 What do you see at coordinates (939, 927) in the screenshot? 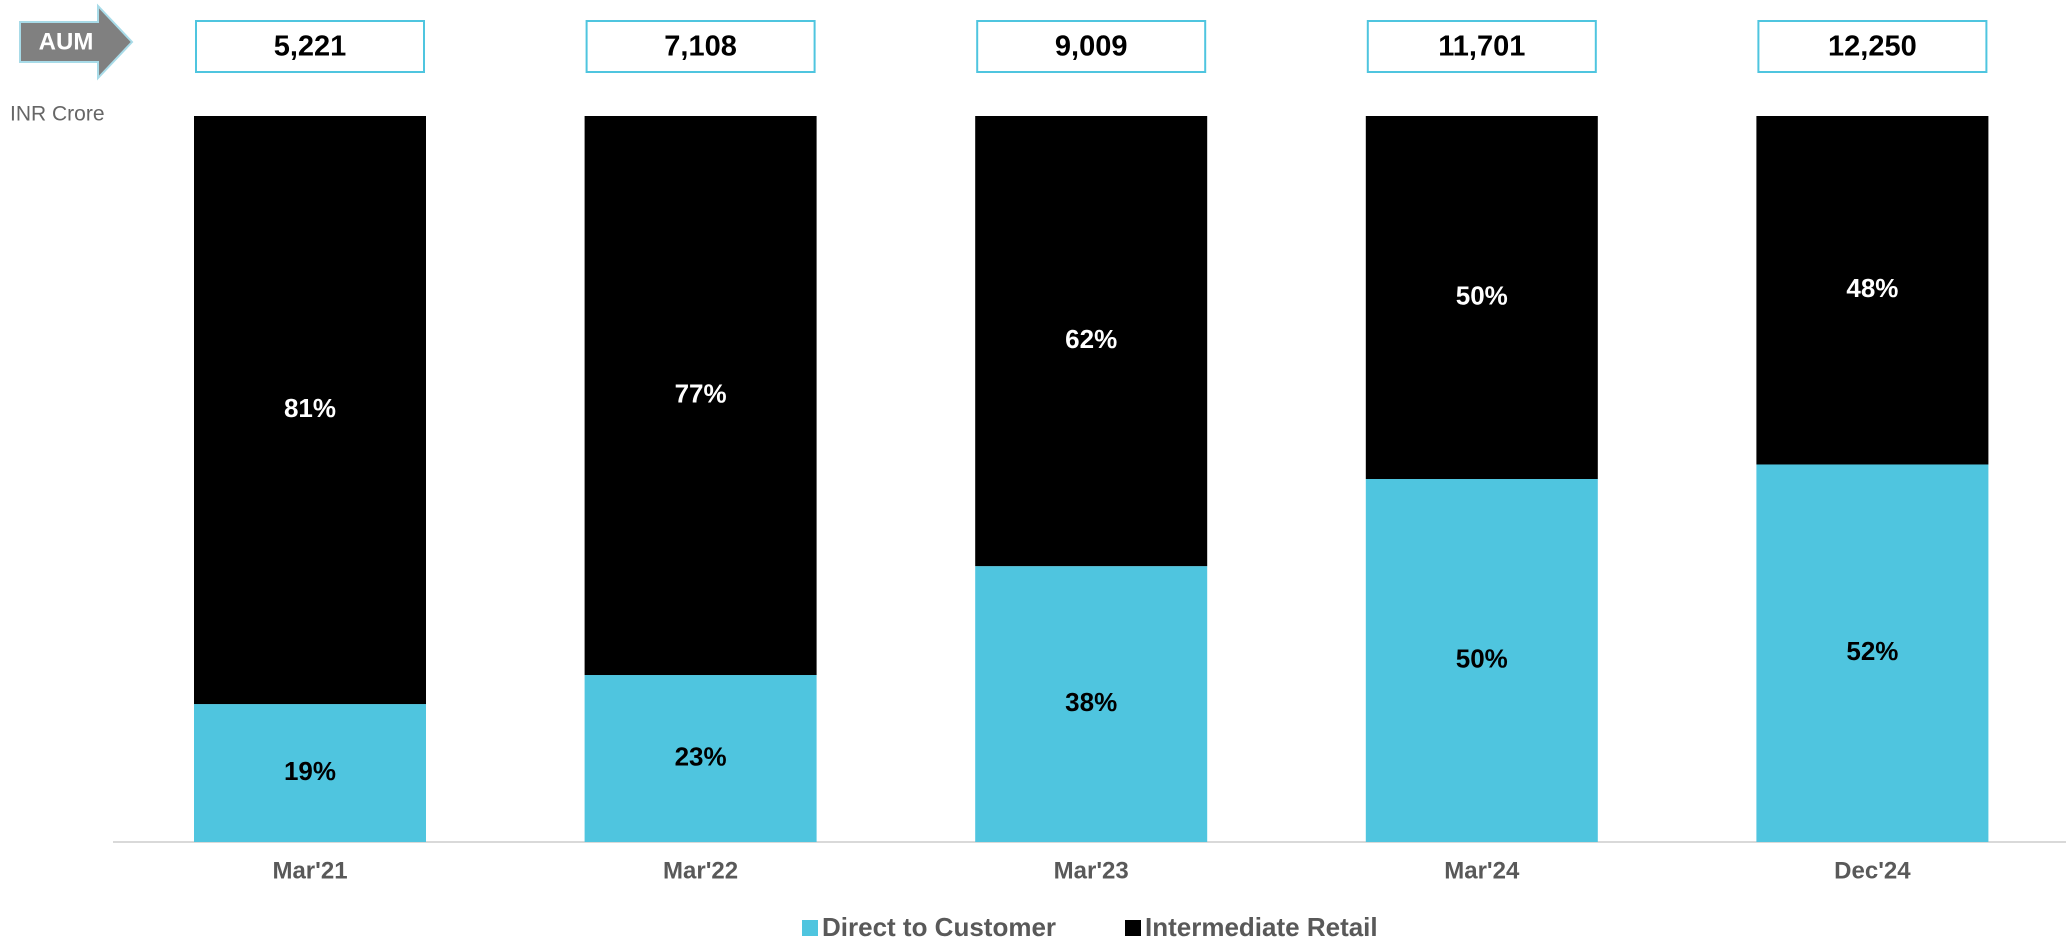
I see `legend-label: Direct to Customer` at bounding box center [939, 927].